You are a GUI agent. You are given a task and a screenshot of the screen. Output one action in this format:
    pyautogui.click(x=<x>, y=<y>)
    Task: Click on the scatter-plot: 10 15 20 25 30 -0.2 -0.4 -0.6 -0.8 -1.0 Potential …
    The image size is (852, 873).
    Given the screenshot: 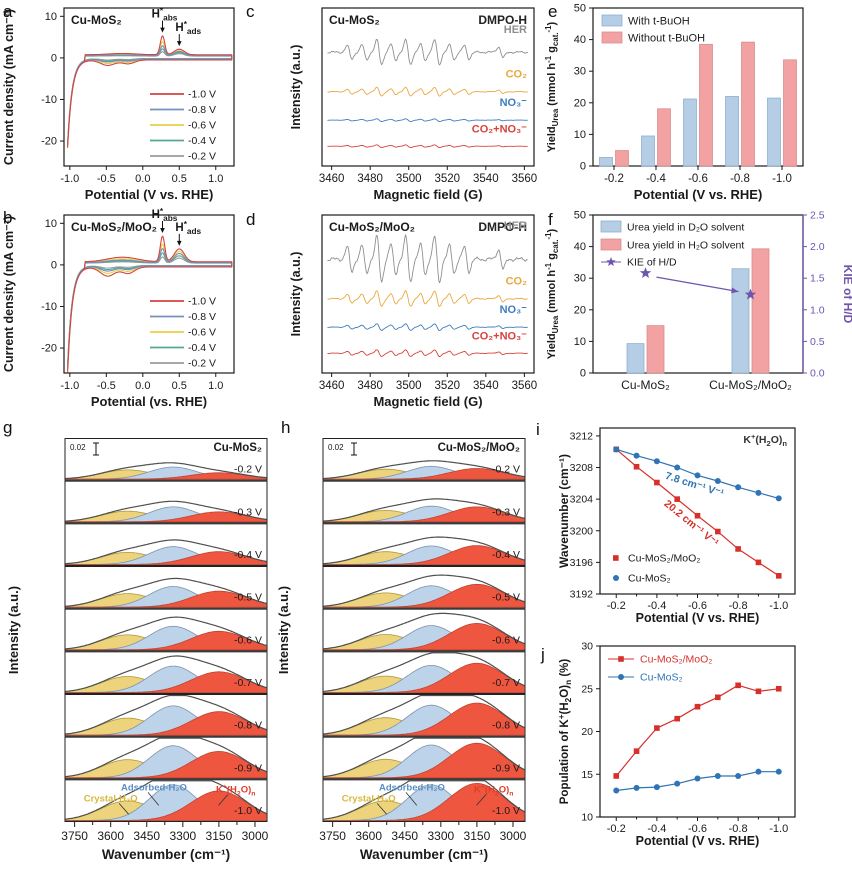 What is the action you would take?
    pyautogui.click(x=676, y=744)
    